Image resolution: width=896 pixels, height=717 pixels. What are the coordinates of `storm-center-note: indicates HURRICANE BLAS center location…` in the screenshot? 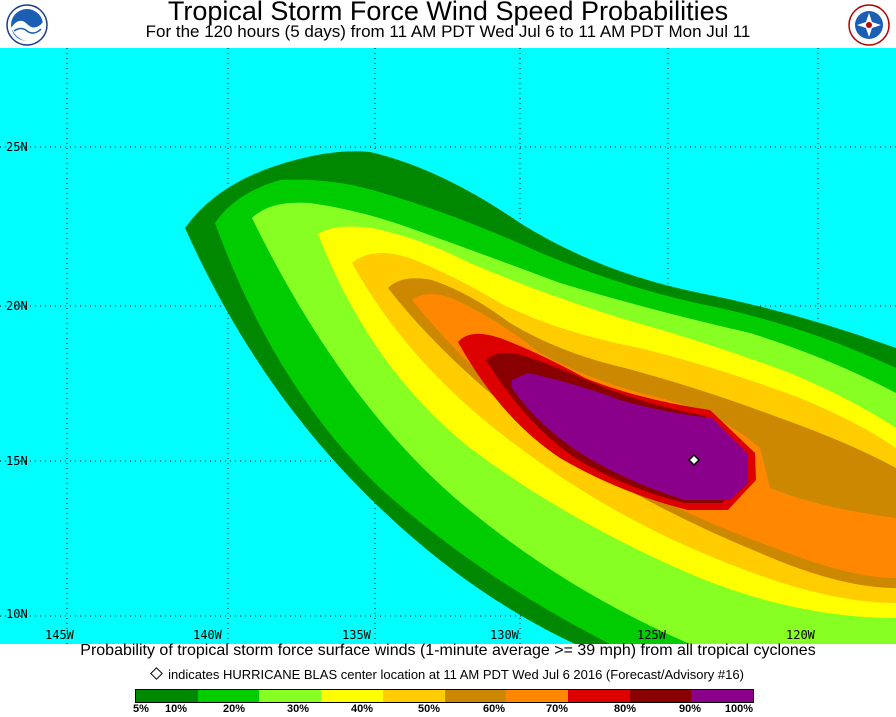 It's located at (448, 674).